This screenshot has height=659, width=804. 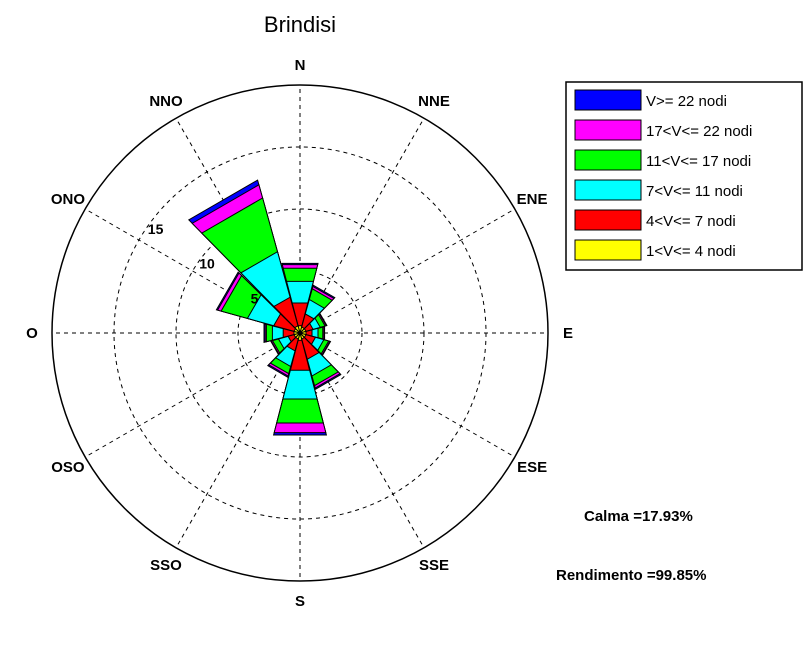 What do you see at coordinates (264, 307) in the screenshot?
I see `petals` at bounding box center [264, 307].